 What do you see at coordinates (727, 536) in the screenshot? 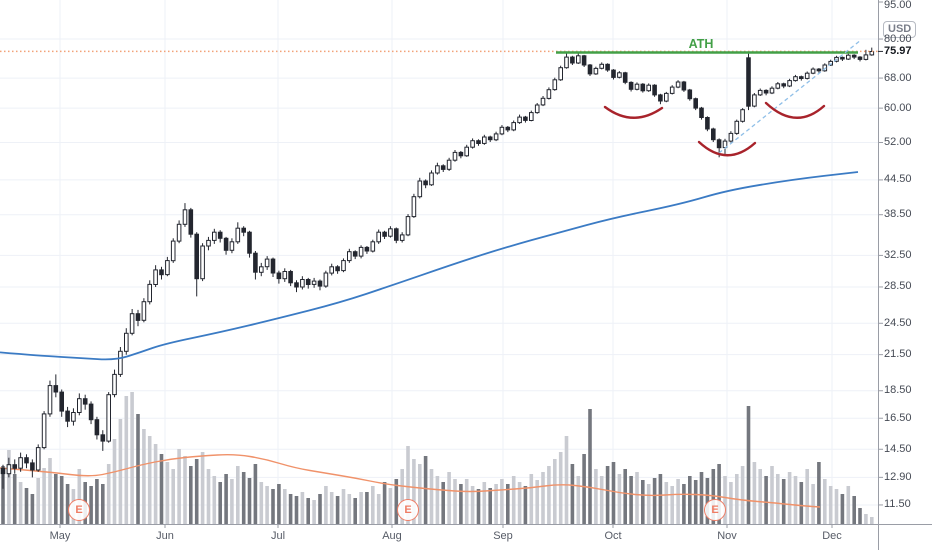
I see `month-label-nov: Nov` at bounding box center [727, 536].